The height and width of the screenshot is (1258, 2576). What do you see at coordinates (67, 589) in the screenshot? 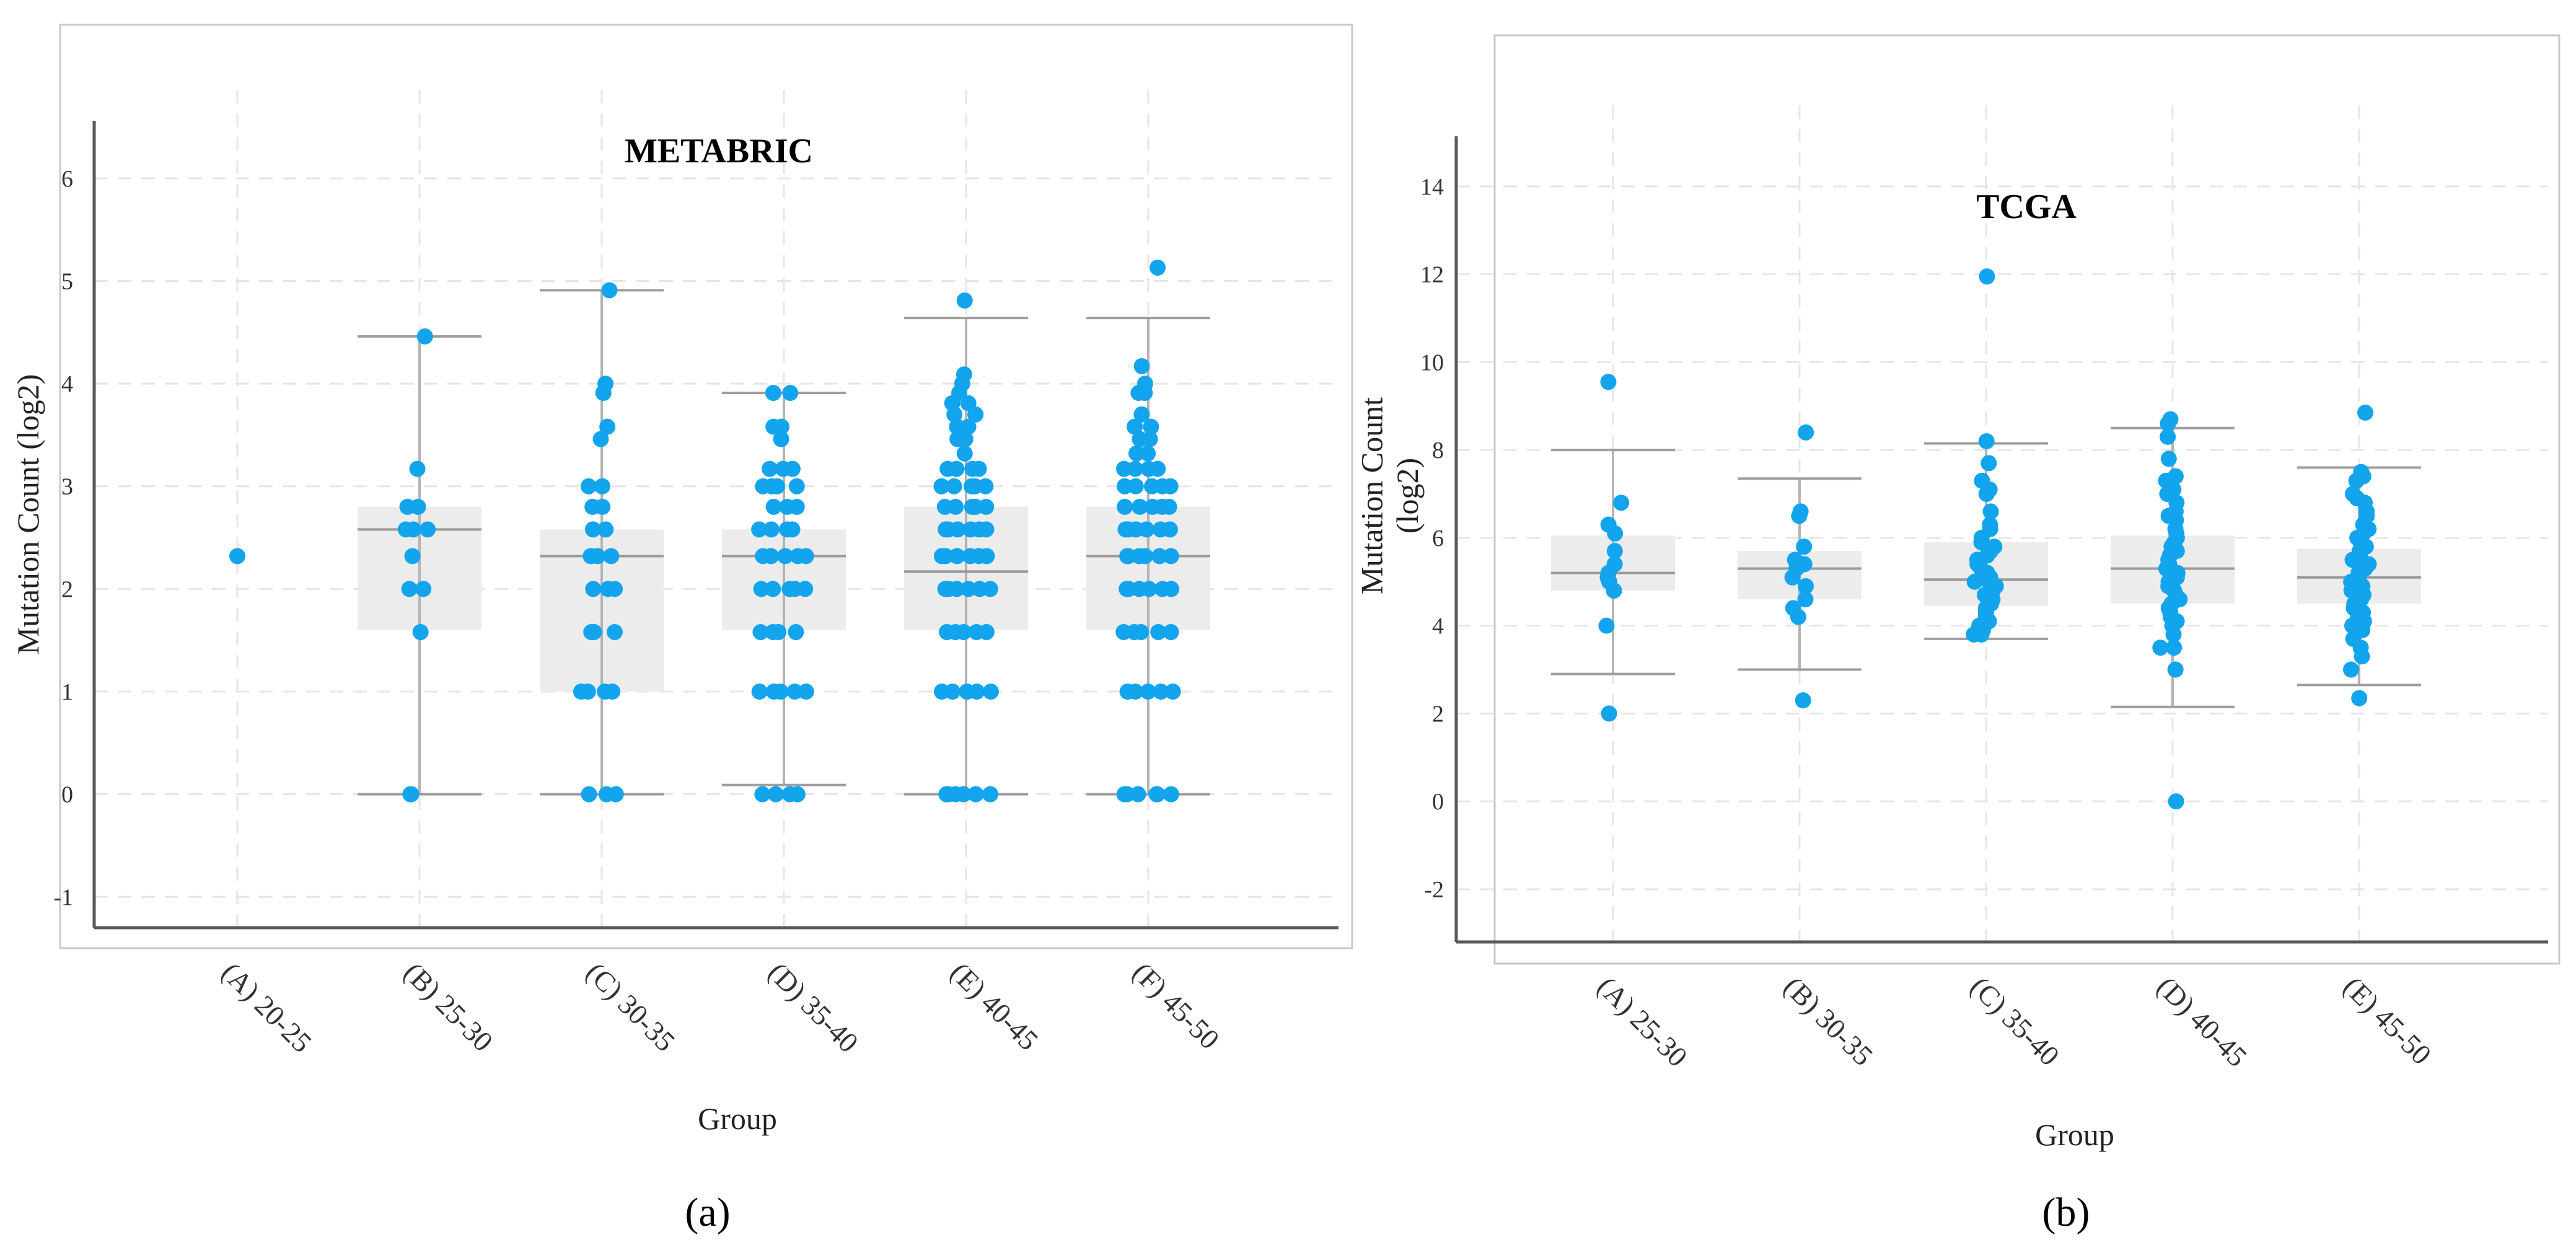
I see `y-tick-label: 2` at bounding box center [67, 589].